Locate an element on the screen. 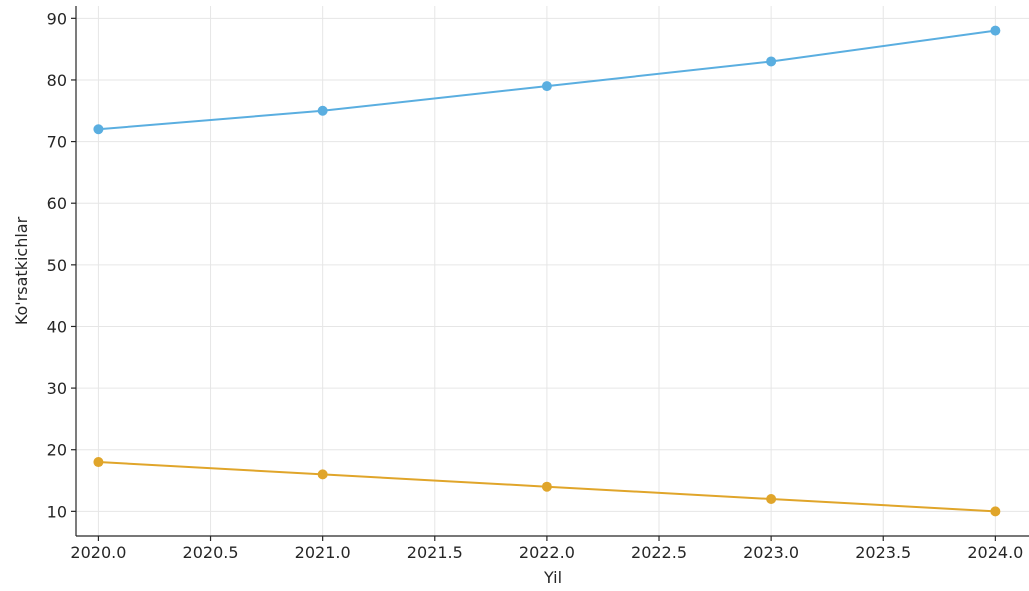 The height and width of the screenshot is (591, 1029). y-tick-label: 10 is located at coordinates (57, 511).